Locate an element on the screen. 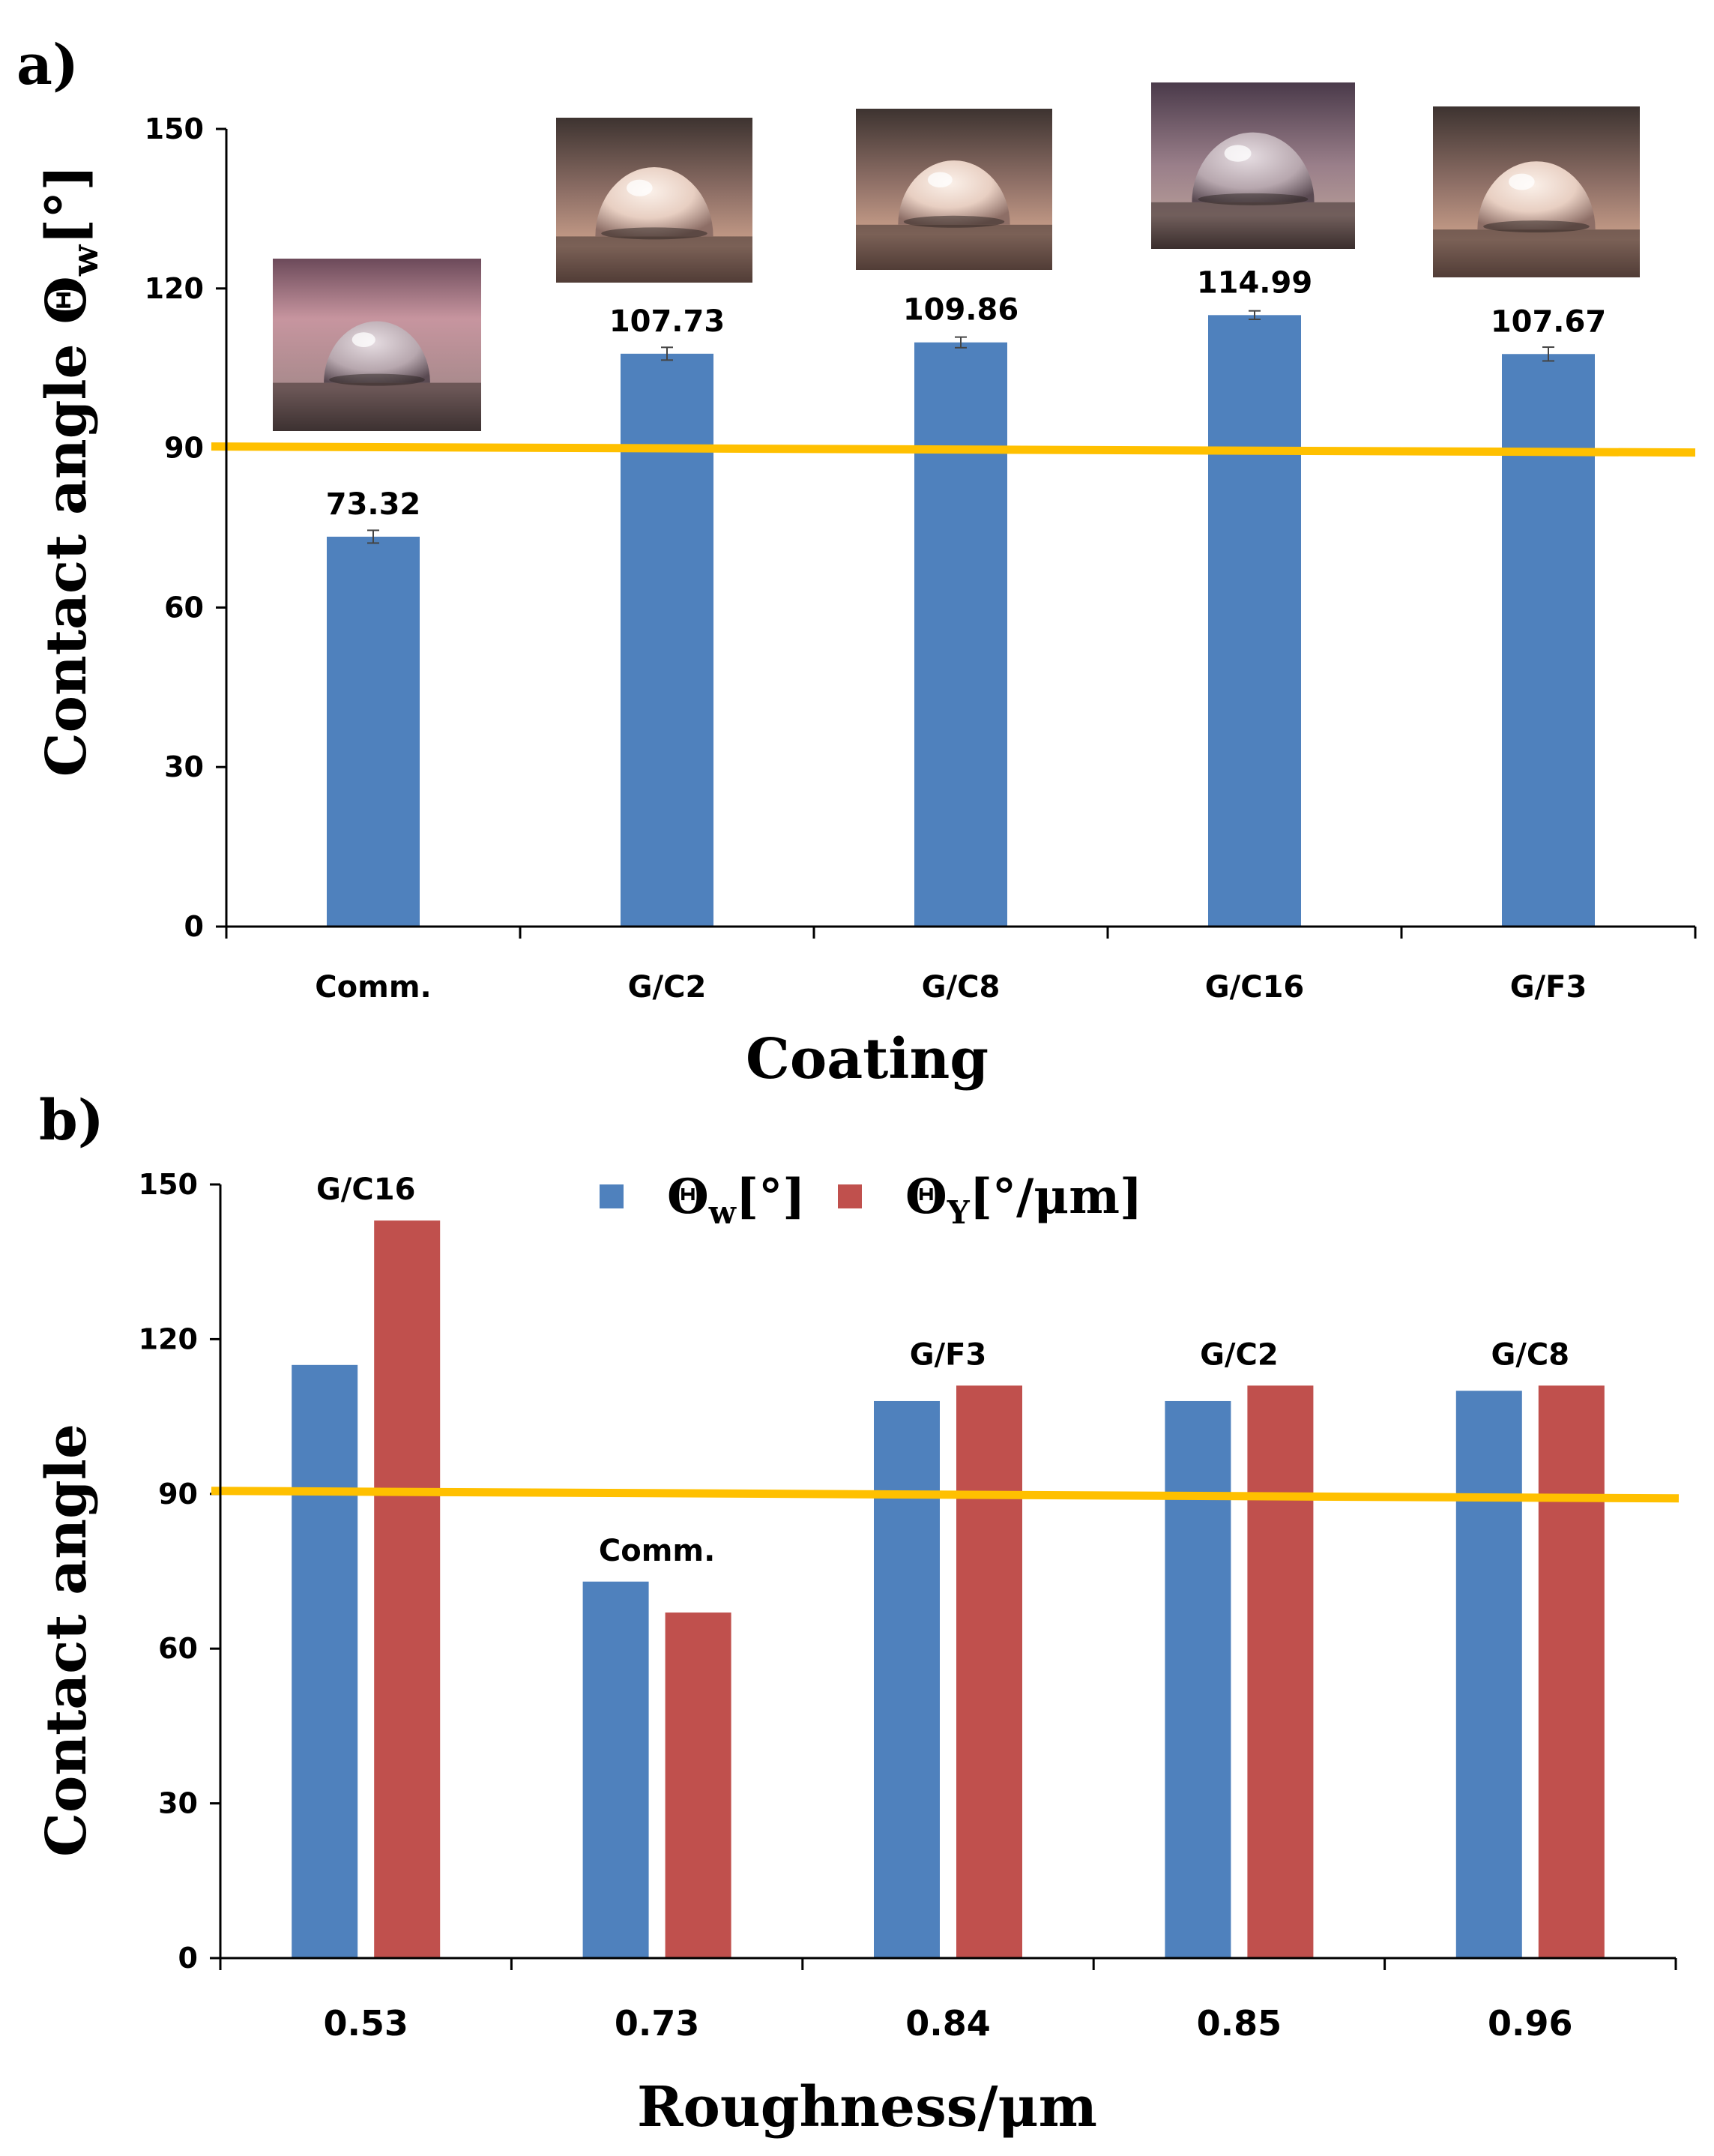 This screenshot has height=2156, width=1714. bar-theta-w-0.53 is located at coordinates (325, 1661).